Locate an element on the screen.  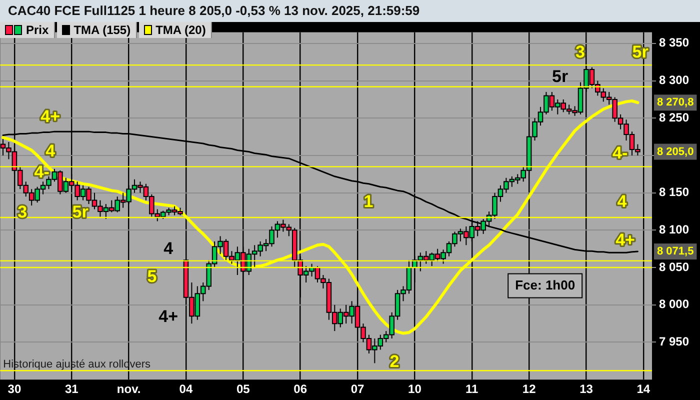
y-tick-label: 8 300 is located at coordinates (674, 80).